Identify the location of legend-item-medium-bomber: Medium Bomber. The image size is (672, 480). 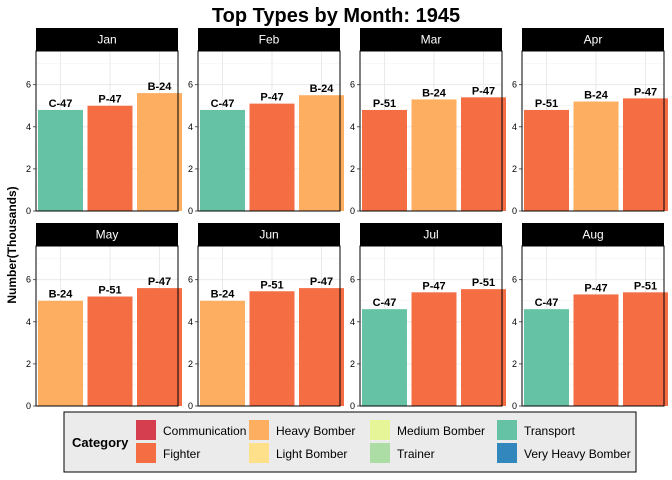
(427, 430).